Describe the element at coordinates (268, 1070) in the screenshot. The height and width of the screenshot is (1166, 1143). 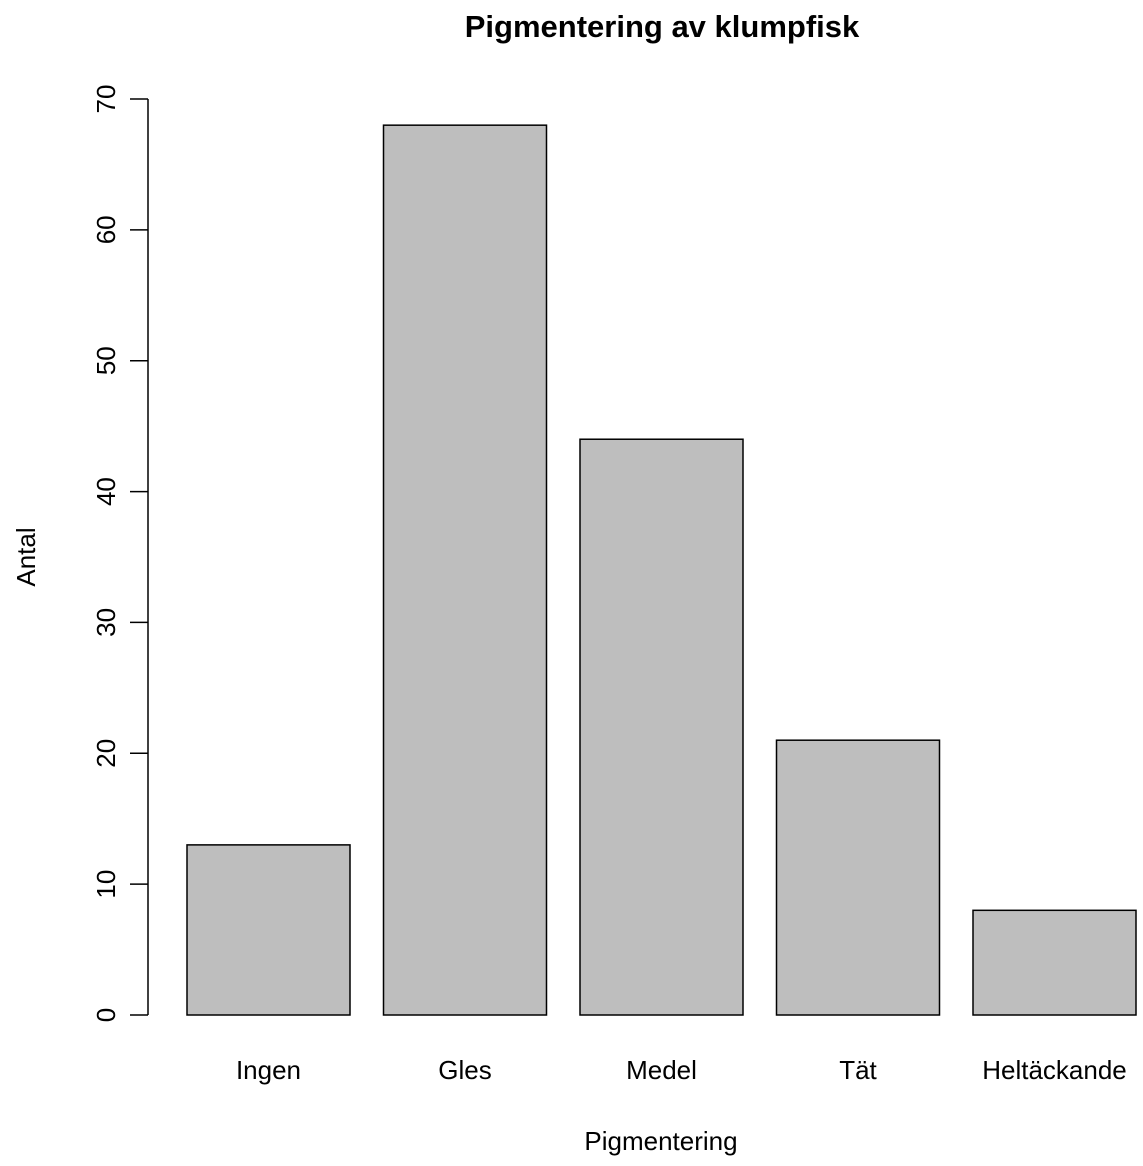
I see `x-tick-label: Ingen` at that location.